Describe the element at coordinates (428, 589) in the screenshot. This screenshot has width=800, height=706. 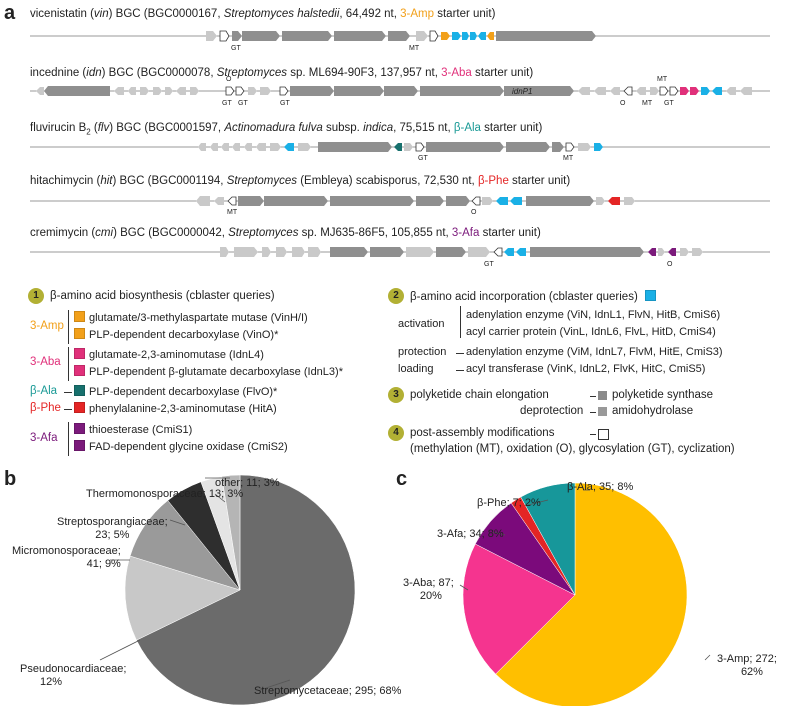
I see `pie-c-label-3aba: 3-Aba; 87; 20%` at that location.